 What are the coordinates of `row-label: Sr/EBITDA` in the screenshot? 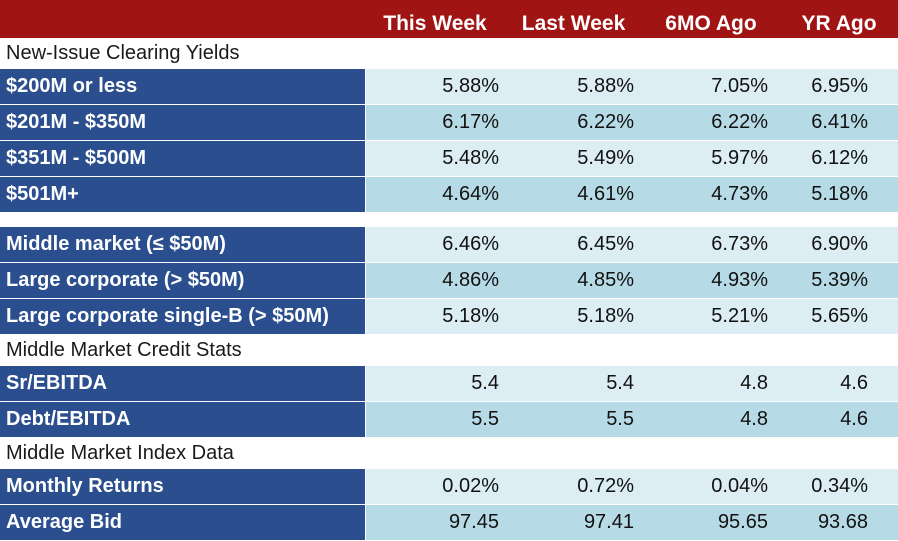 It's located at (183, 384).